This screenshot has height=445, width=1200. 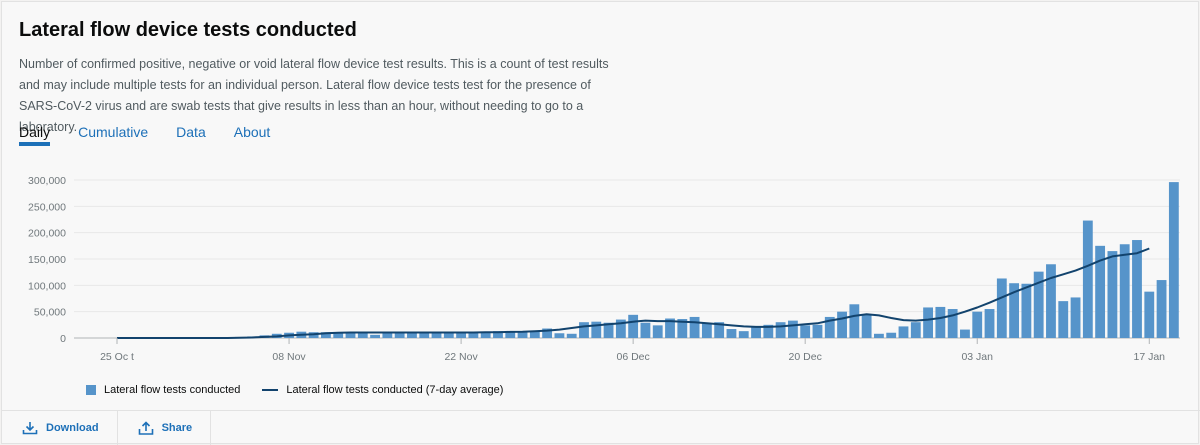 I want to click on download-button: Download, so click(x=60, y=428).